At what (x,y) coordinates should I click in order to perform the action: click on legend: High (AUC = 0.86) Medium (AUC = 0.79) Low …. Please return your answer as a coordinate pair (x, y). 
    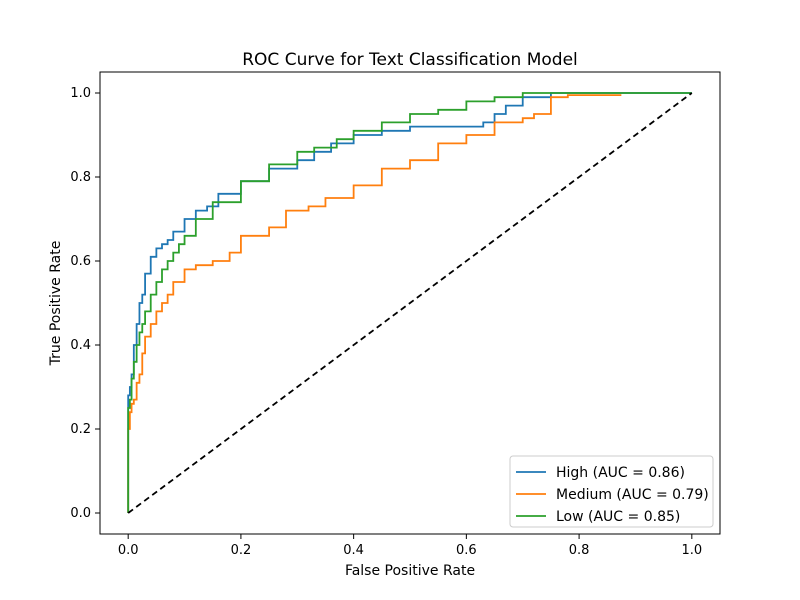
    Looking at the image, I should click on (611, 491).